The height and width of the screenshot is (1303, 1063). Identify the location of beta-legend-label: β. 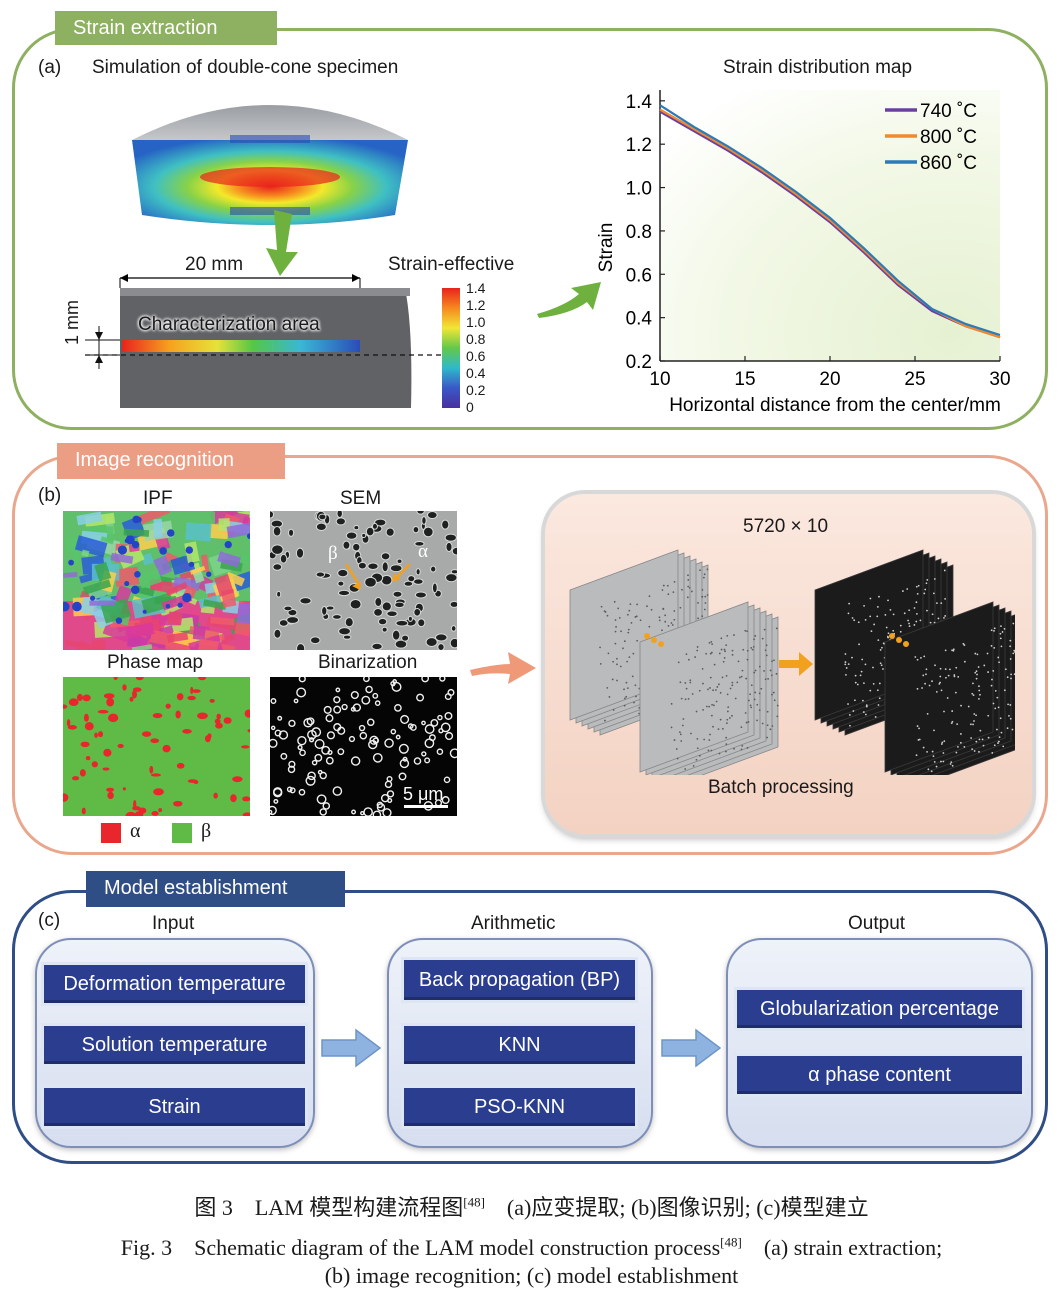
(206, 831).